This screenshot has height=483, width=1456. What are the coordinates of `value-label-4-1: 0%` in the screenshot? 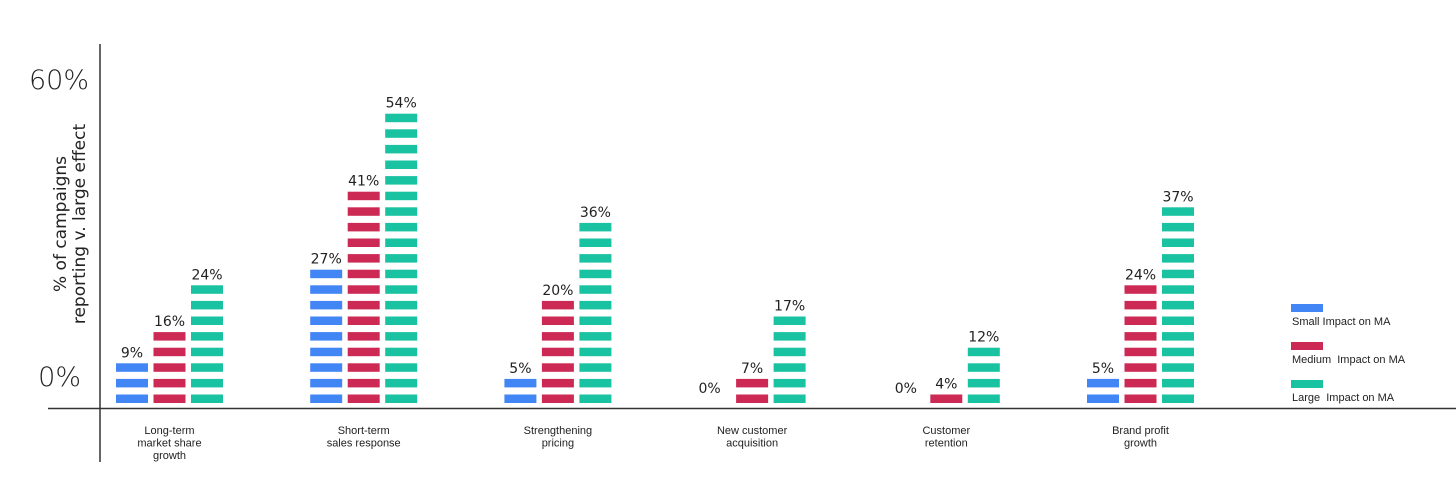 It's located at (709, 389).